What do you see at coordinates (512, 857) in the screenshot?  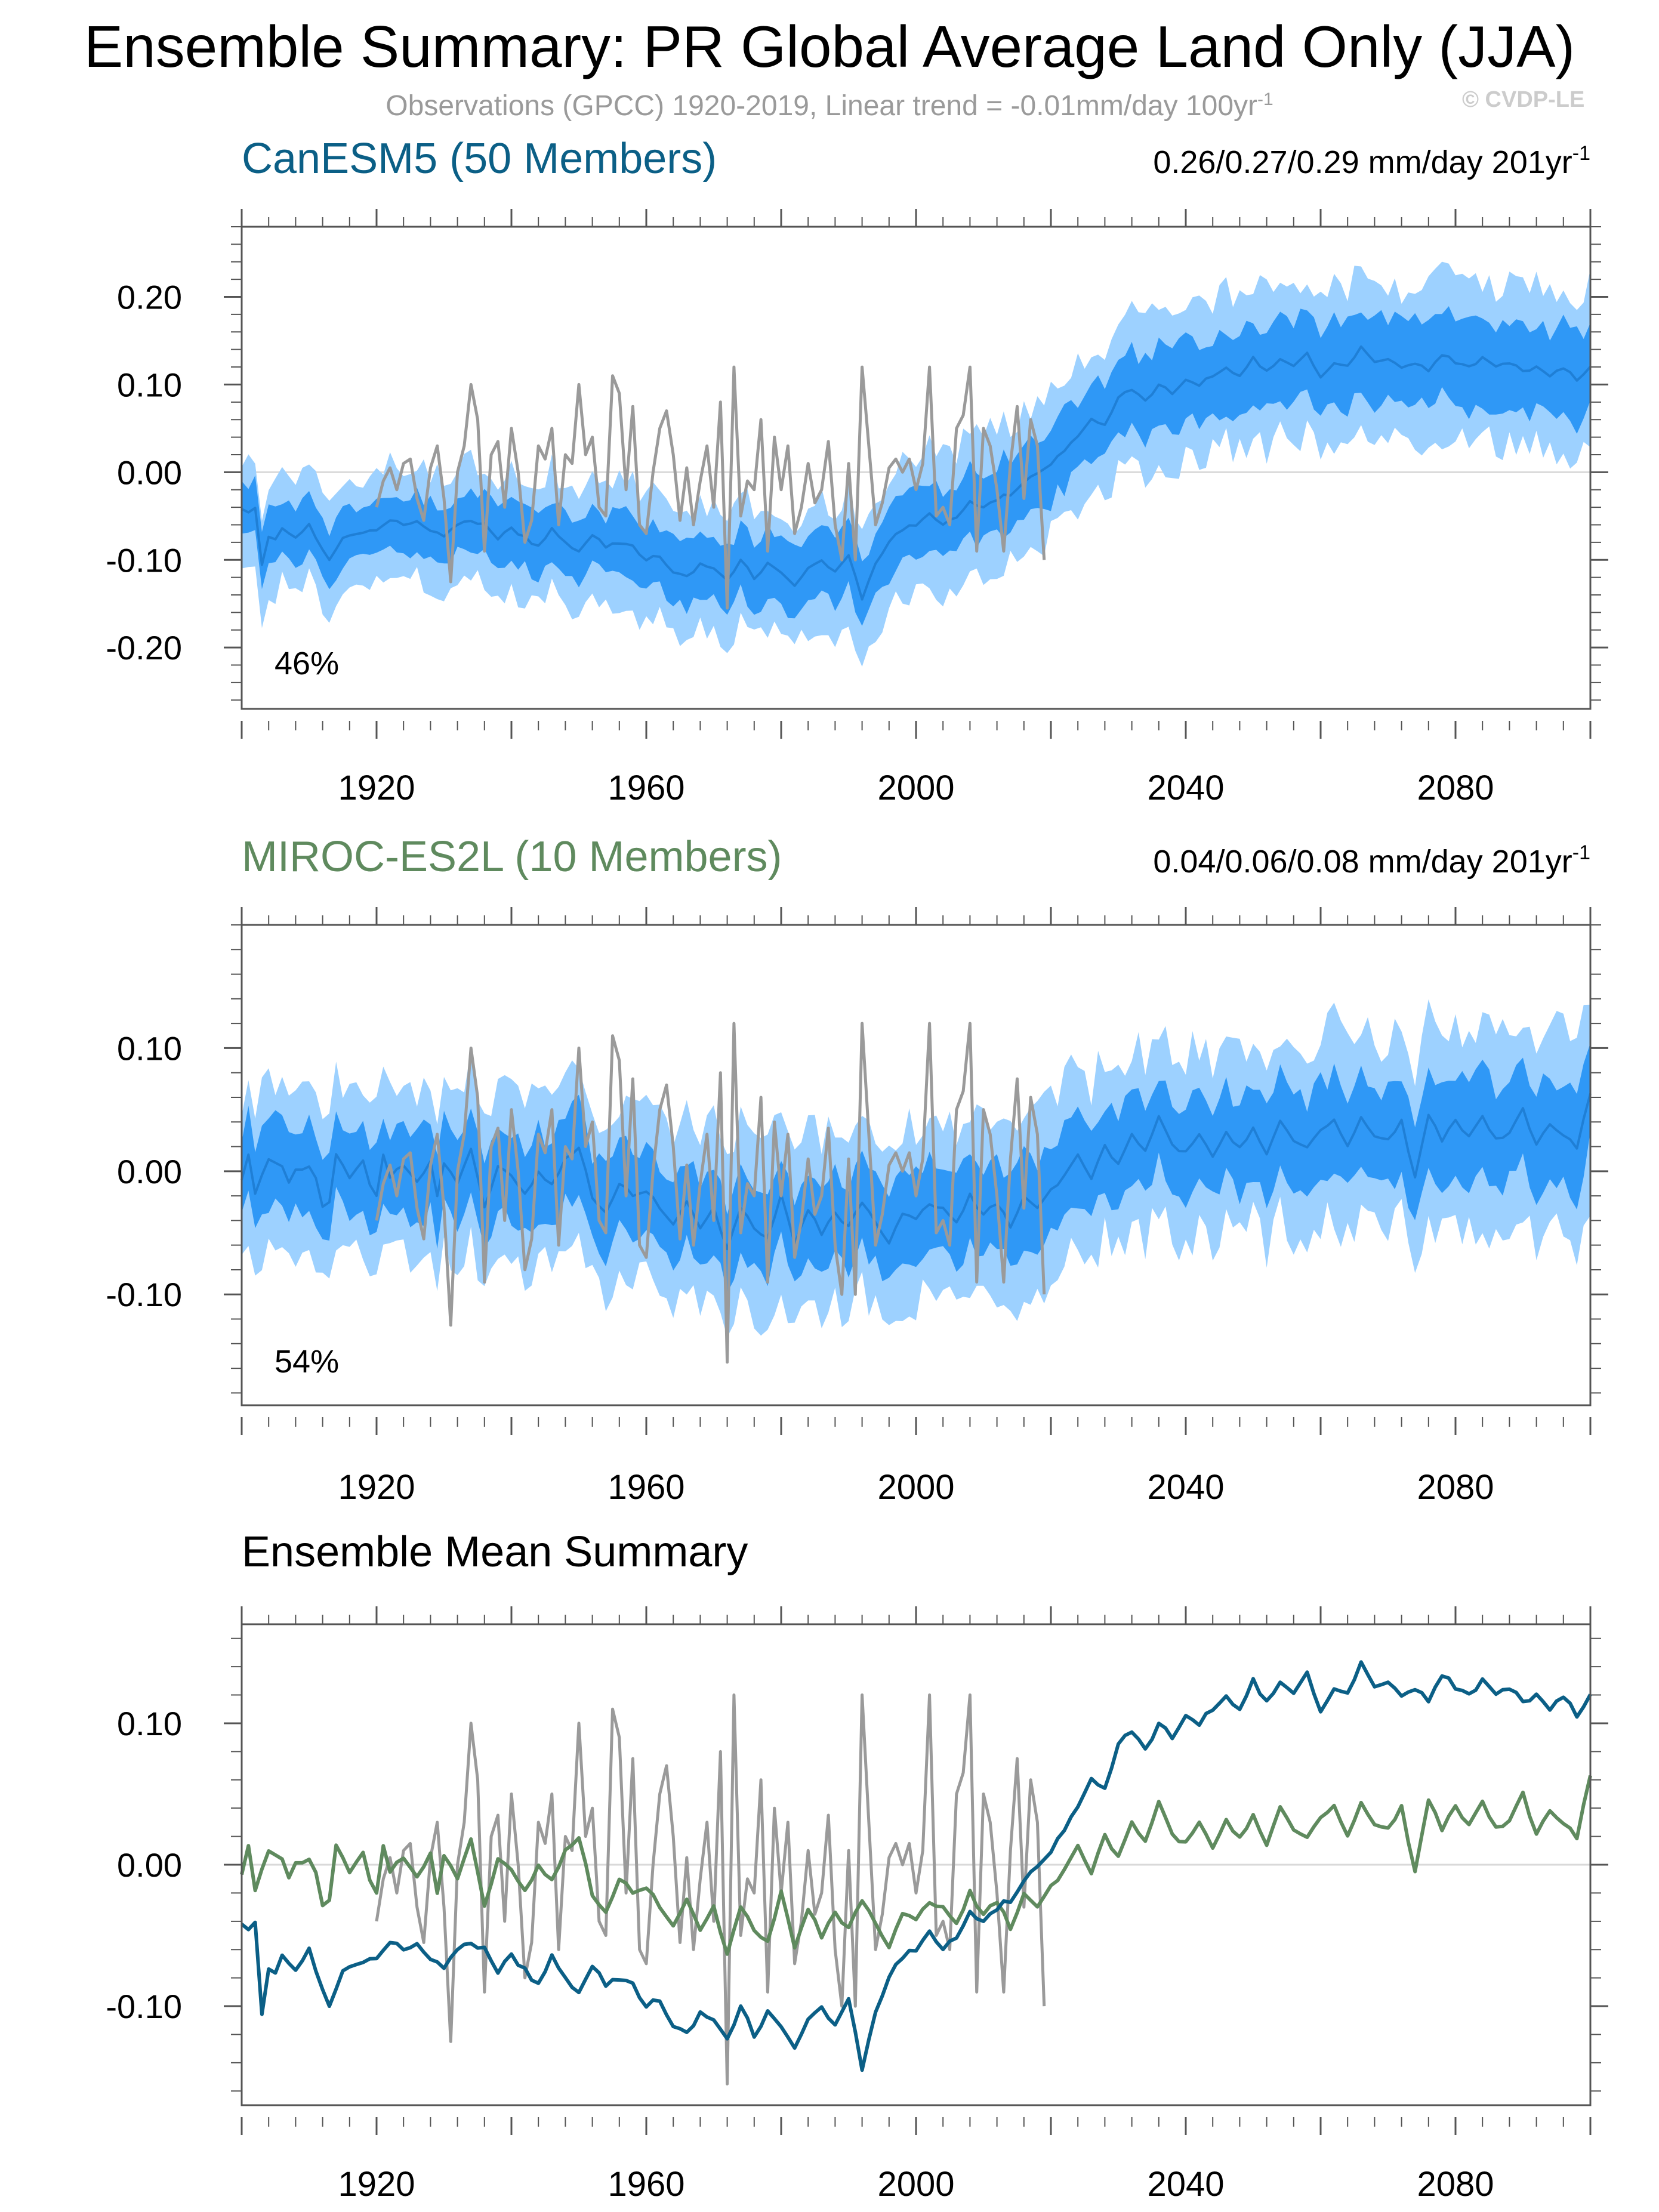 I see `panel-title: MIROC-ES2L (10 Members)` at bounding box center [512, 857].